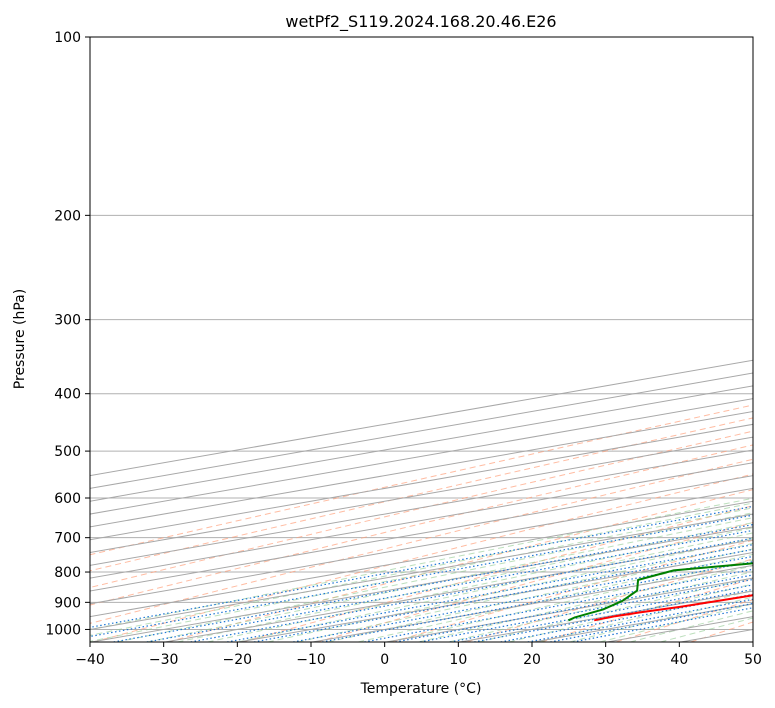 This screenshot has height=708, width=775. Describe the element at coordinates (532, 660) in the screenshot. I see `x-tick-label: 20` at that location.